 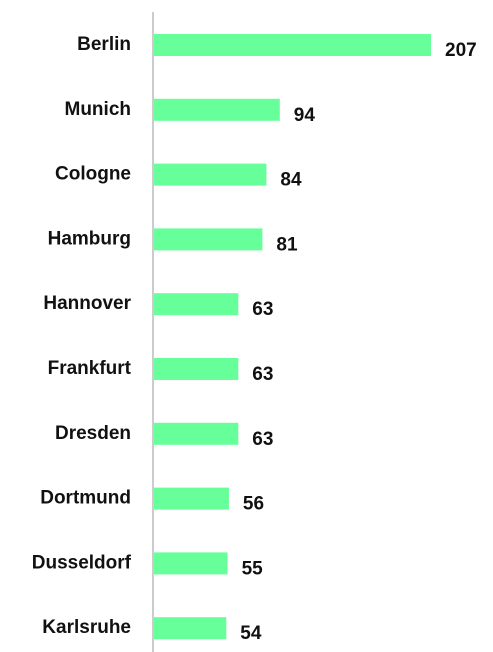 What do you see at coordinates (98, 109) in the screenshot?
I see `category-label: Munich` at bounding box center [98, 109].